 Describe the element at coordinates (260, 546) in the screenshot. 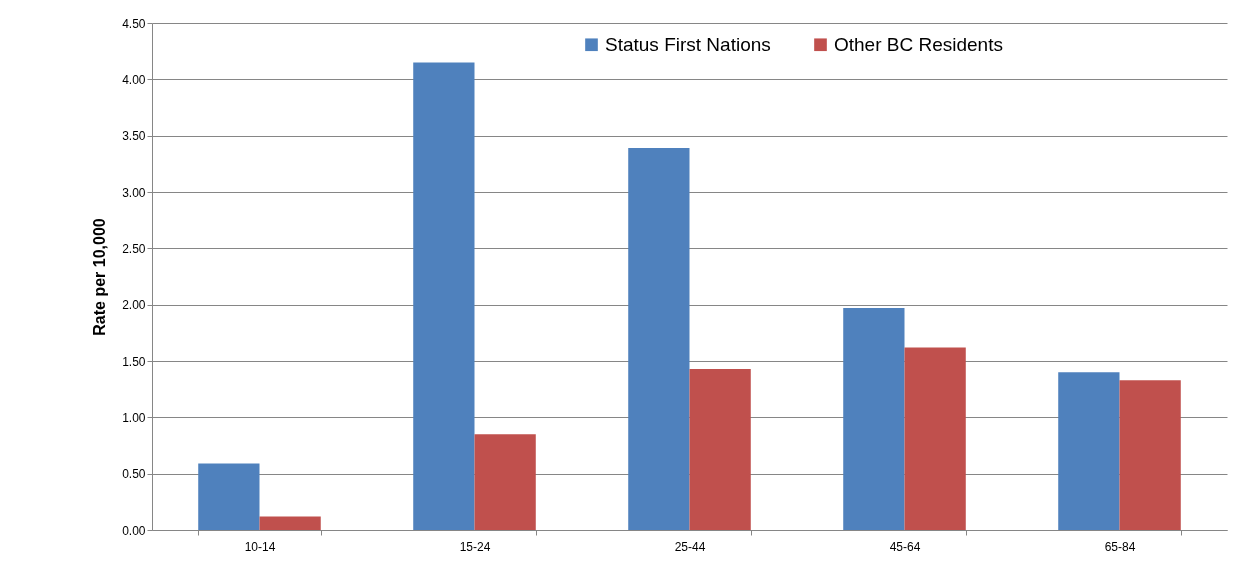

I see `x-tick-label: 10-14` at that location.